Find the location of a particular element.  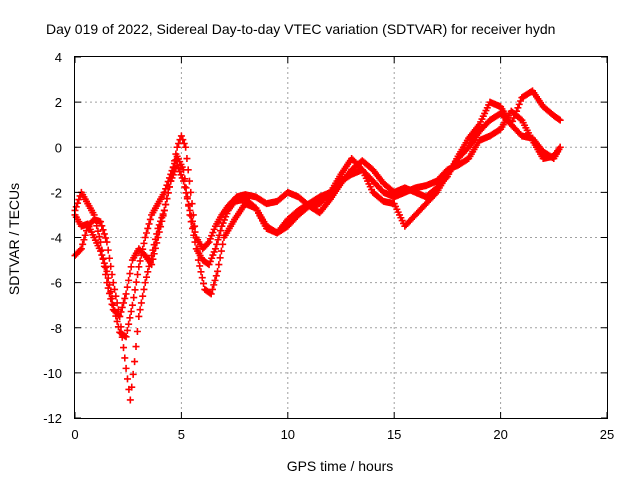

y-tick-label: -10 is located at coordinates (52, 373).